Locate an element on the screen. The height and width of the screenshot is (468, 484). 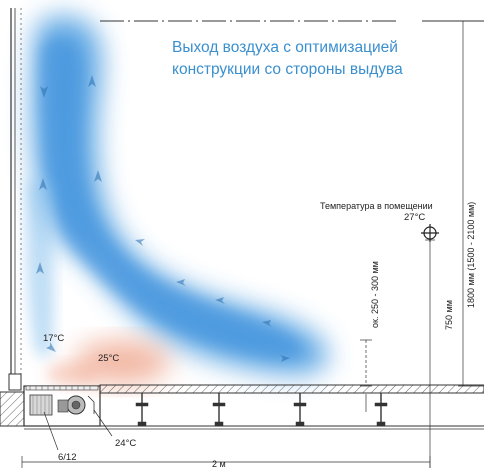
room-temp-label: Температура в помещении is located at coordinates (376, 206).